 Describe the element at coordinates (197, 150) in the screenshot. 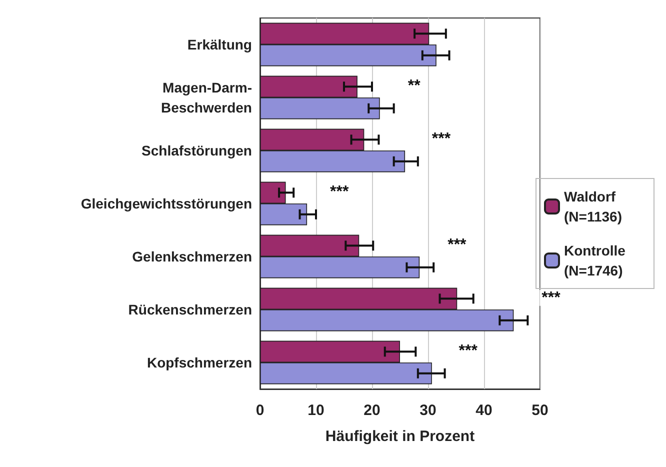

I see `y-tick-label: Schlafstörungen` at that location.